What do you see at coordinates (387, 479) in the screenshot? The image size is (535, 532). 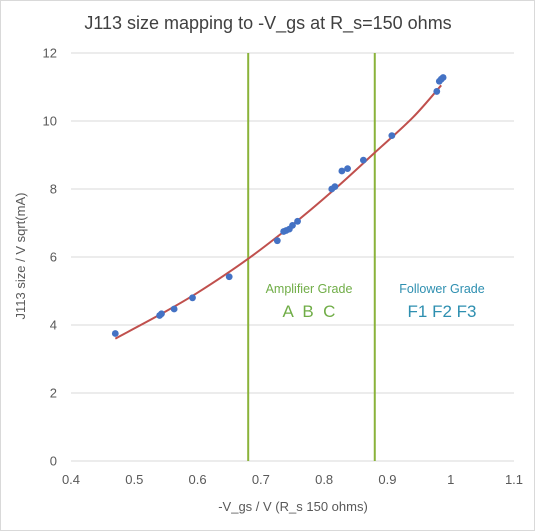 I see `x-tick-label: 0.9` at bounding box center [387, 479].